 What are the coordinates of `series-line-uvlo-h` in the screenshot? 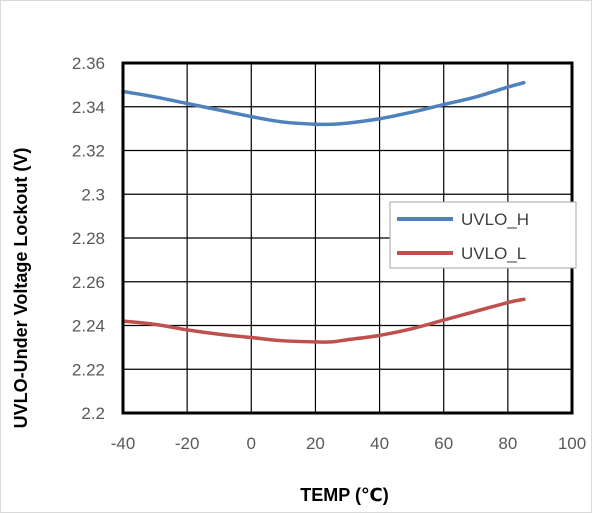 It's located at (323, 103).